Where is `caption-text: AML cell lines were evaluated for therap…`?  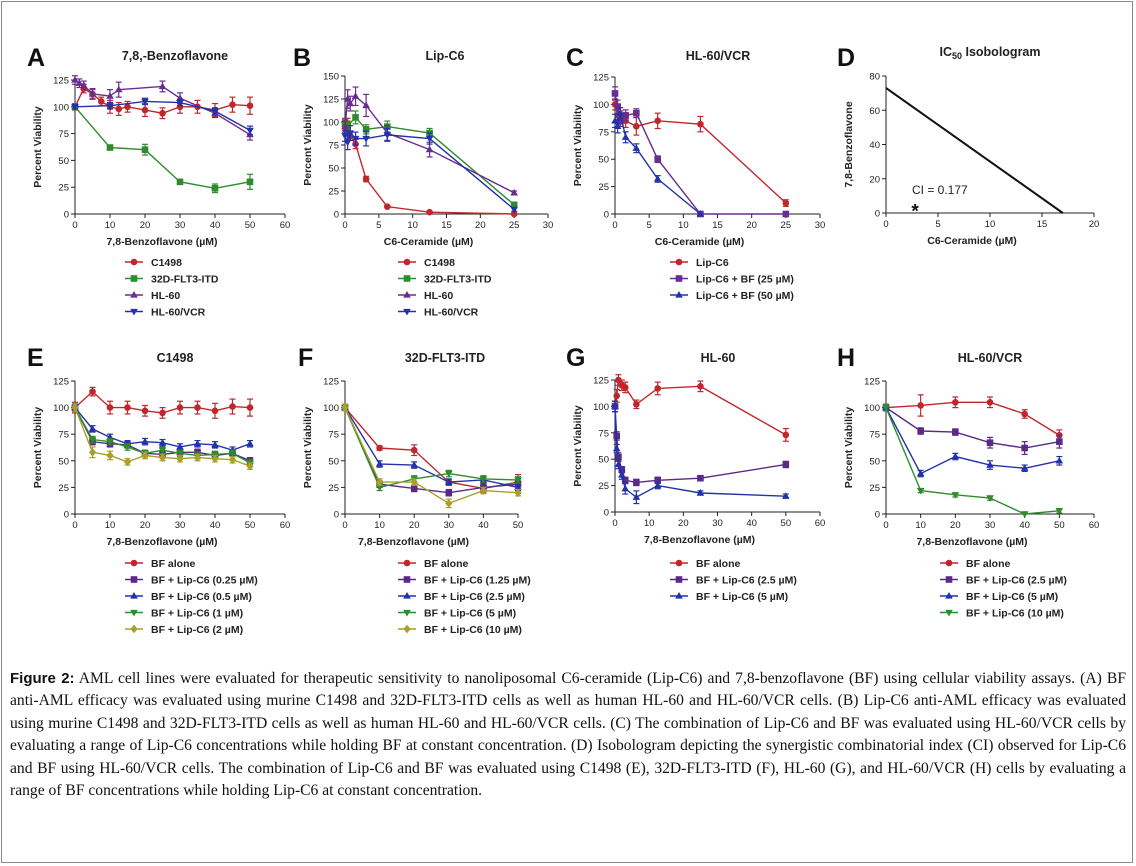
caption-text: AML cell lines were evaluated for therap… is located at coordinates (568, 735).